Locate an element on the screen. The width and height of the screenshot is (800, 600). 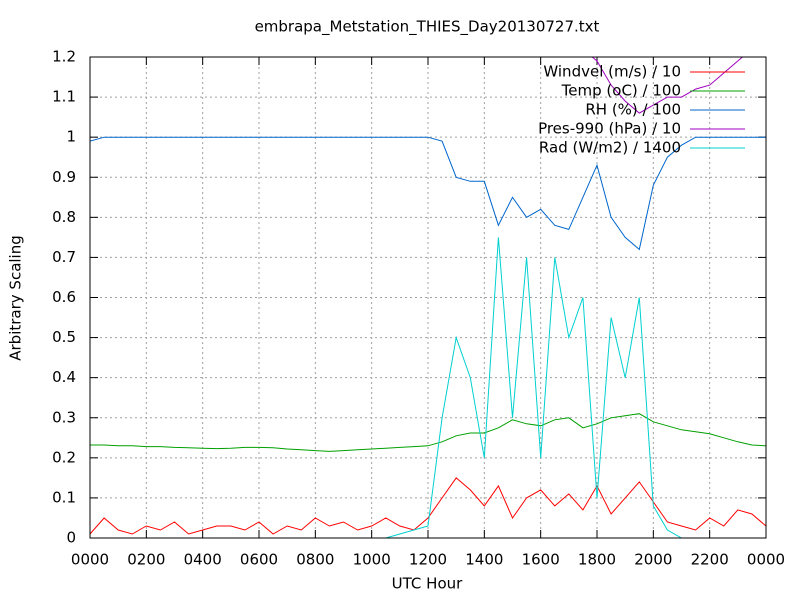
y-tick-label: 1.1 is located at coordinates (64, 97).